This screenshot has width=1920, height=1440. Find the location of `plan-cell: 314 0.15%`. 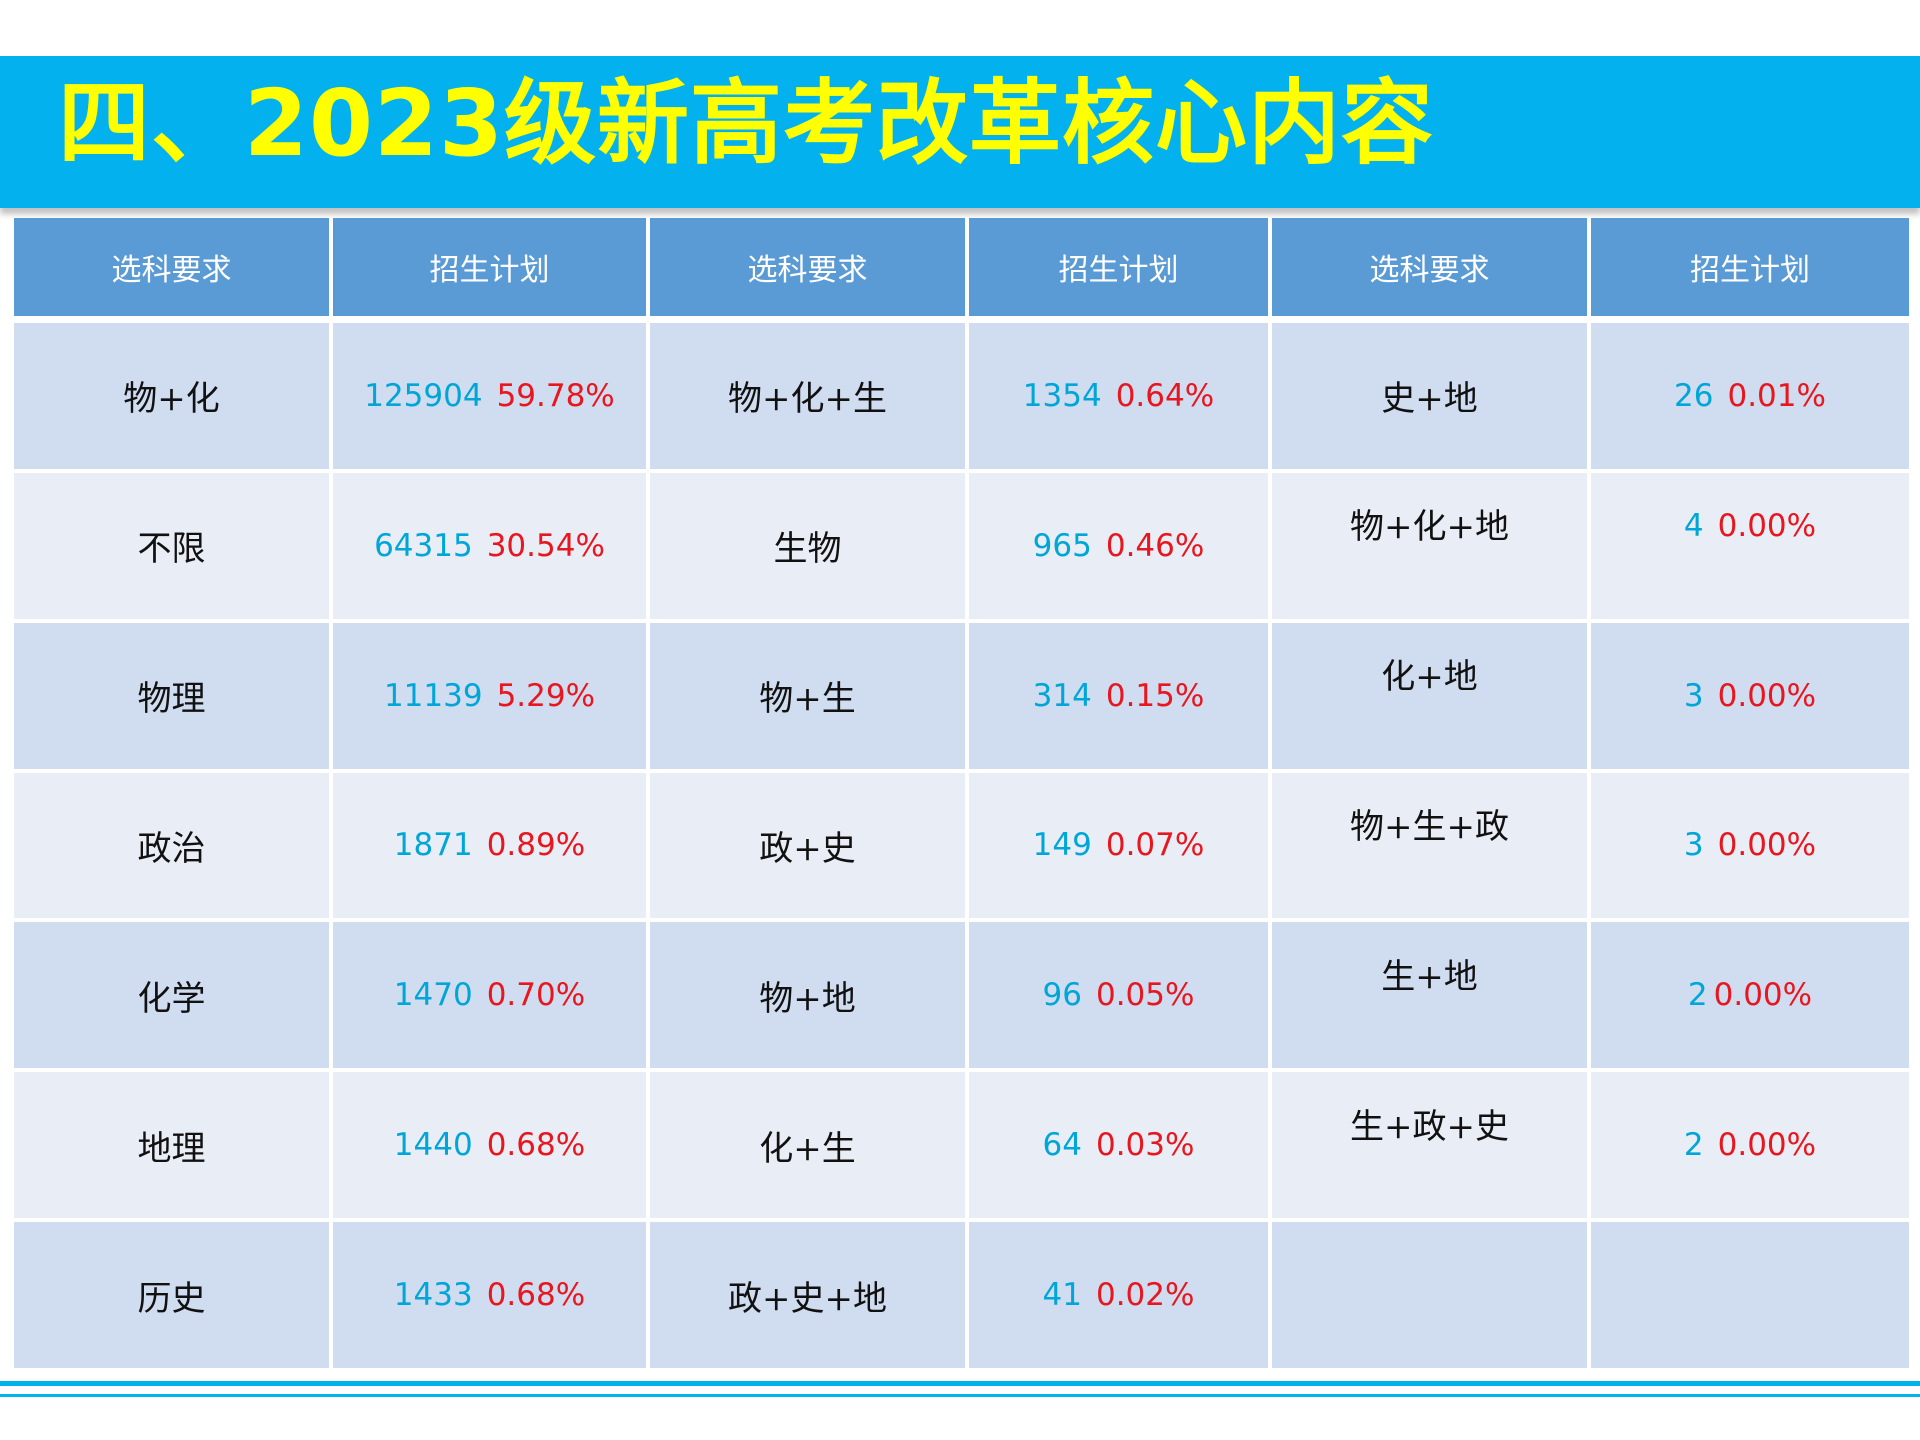

plan-cell: 314 0.15% is located at coordinates (1120, 697).